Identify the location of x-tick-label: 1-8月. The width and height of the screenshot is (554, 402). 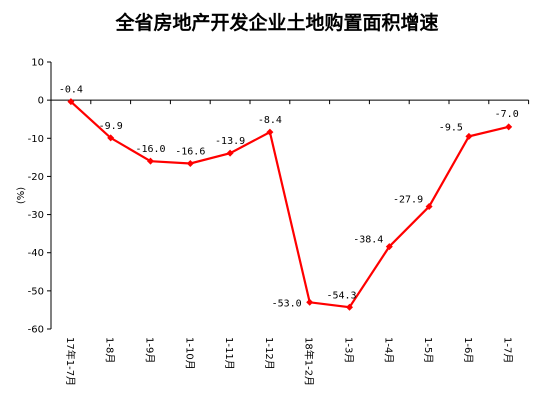
(110, 350).